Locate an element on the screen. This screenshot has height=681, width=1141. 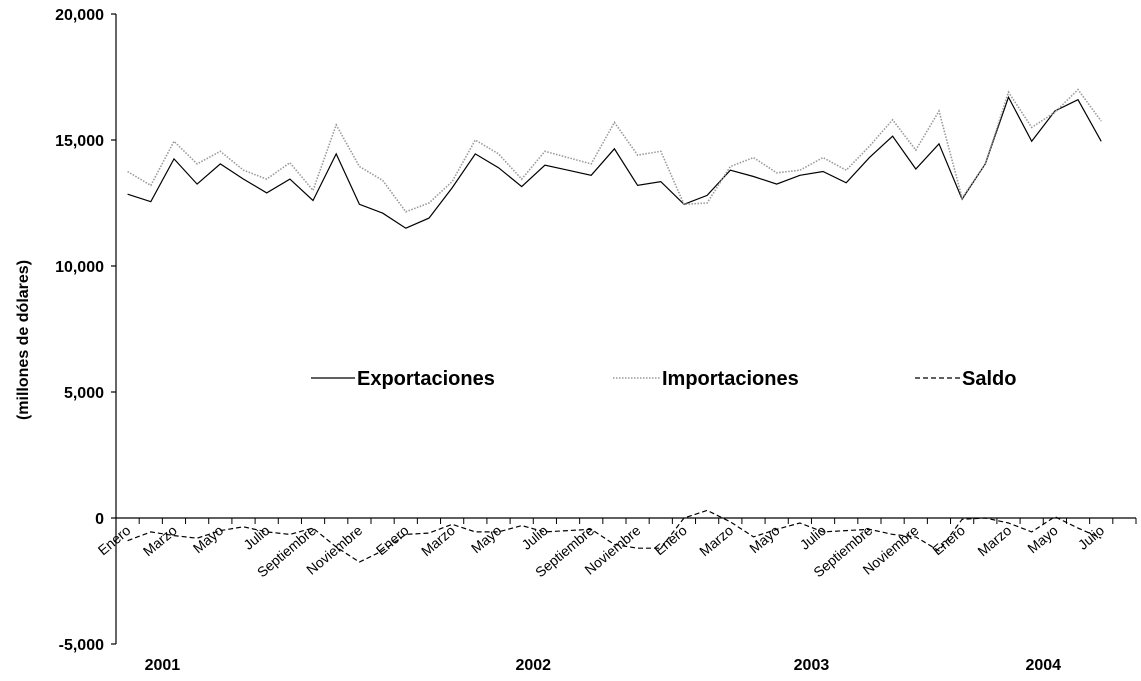
y-tick-label: 0 is located at coordinates (99, 519).